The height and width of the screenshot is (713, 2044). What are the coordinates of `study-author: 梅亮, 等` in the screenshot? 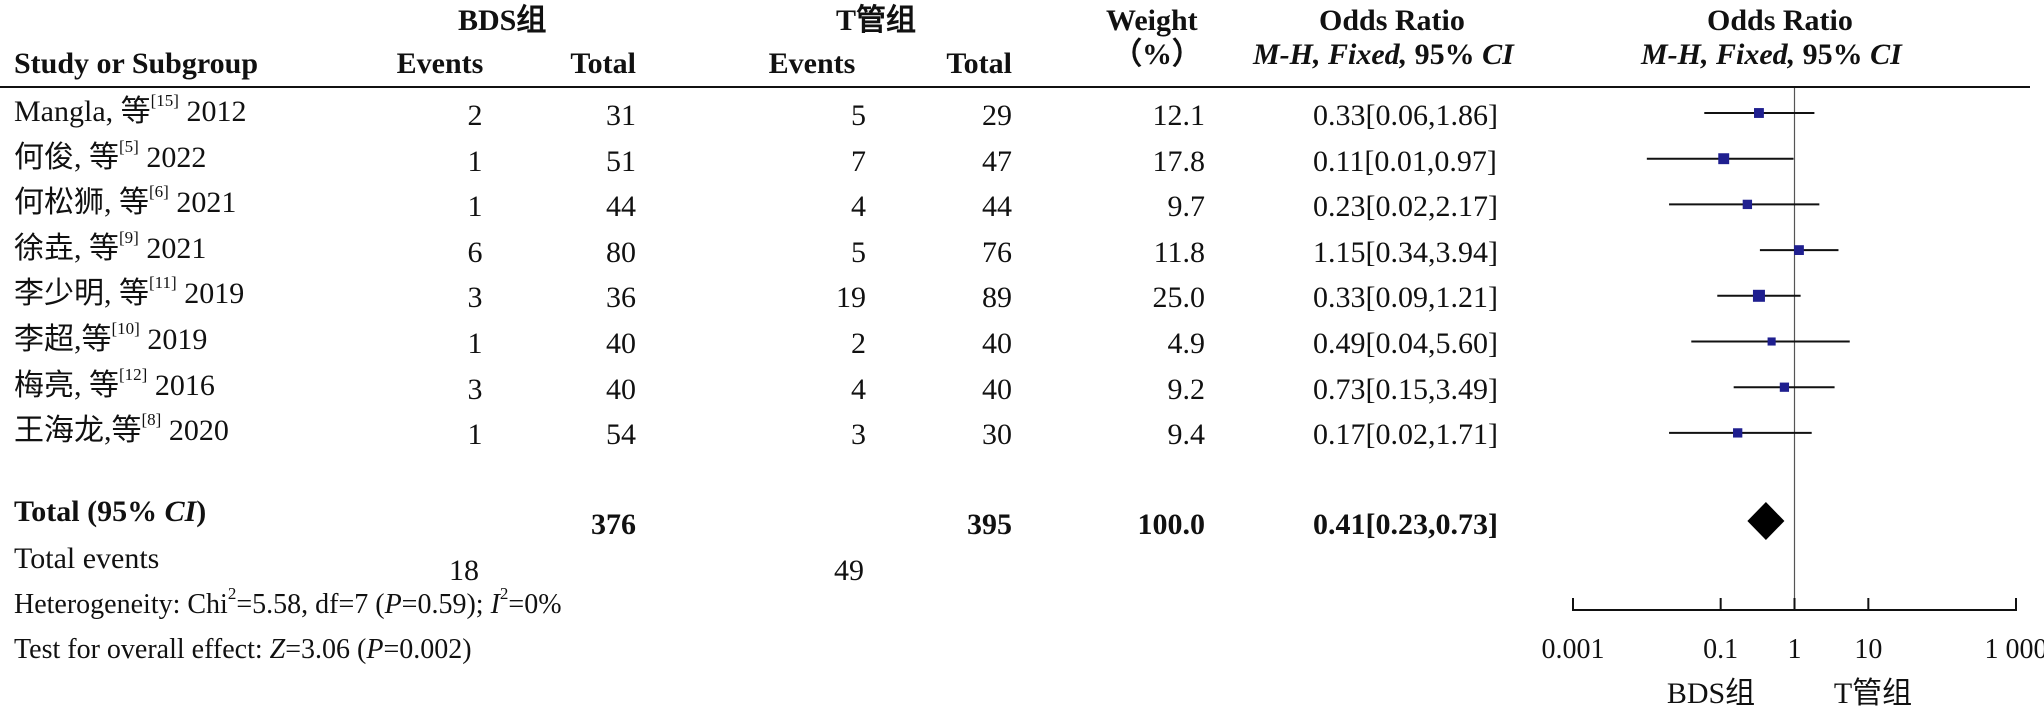 It's located at (66, 385).